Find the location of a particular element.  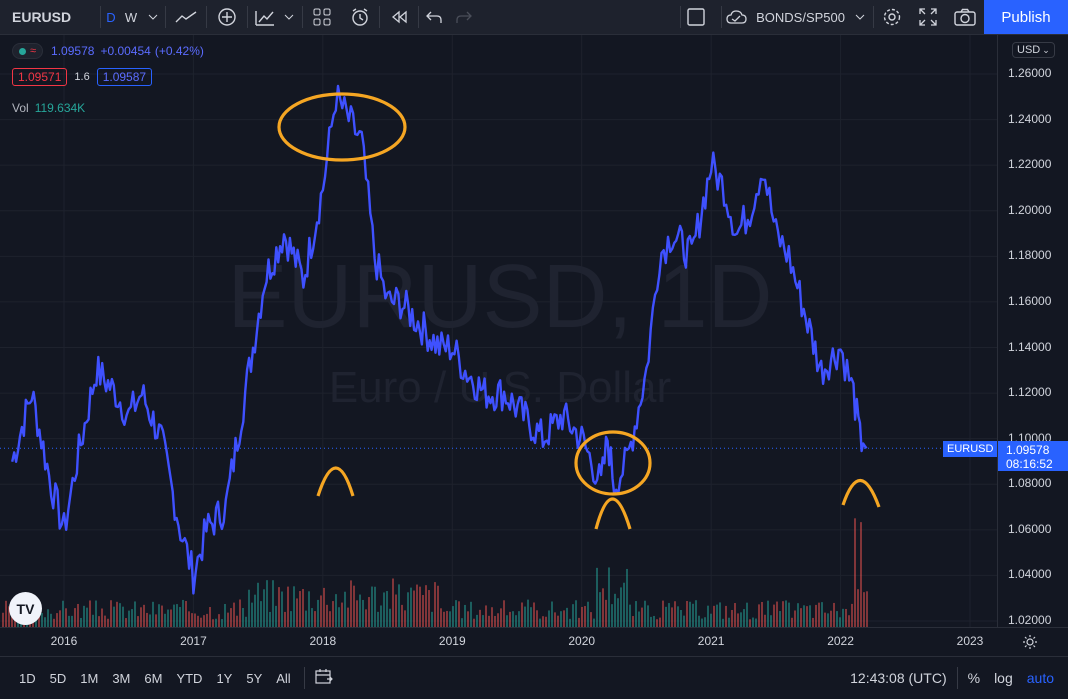

range-6m: 6M is located at coordinates (153, 678).